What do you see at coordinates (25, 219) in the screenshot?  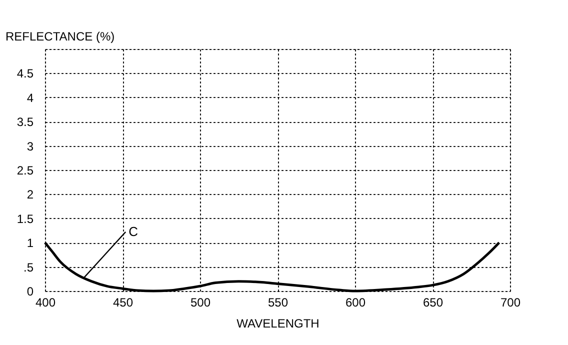 I see `y-tick-label: 1.5` at bounding box center [25, 219].